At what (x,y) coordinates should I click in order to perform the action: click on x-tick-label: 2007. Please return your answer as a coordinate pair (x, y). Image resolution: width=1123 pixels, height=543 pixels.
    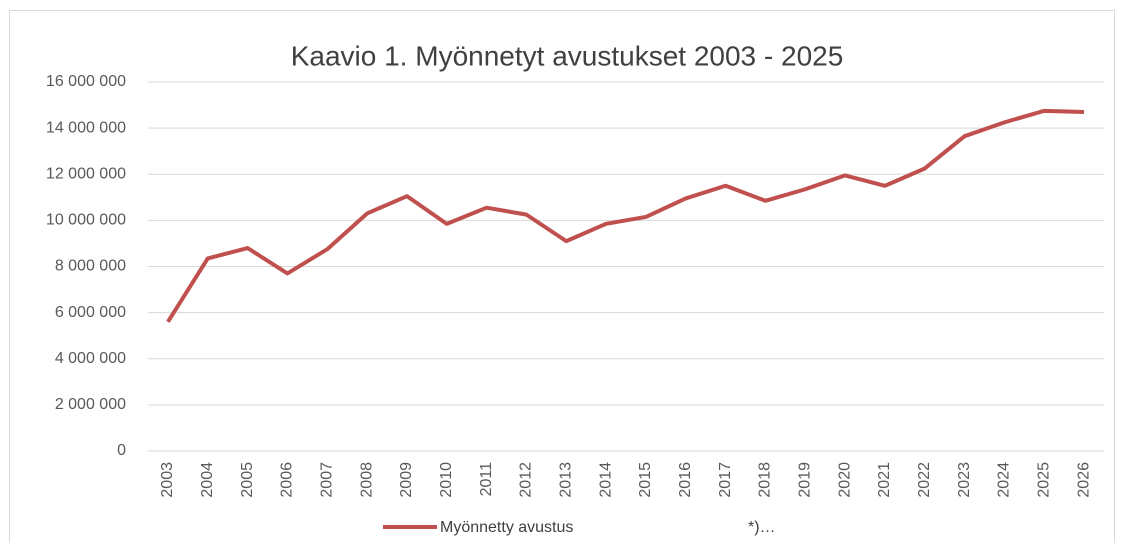
    Looking at the image, I should click on (326, 480).